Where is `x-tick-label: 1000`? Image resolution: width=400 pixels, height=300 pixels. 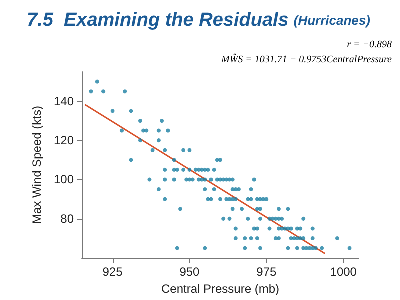 x-tick-label: 1000 is located at coordinates (344, 272).